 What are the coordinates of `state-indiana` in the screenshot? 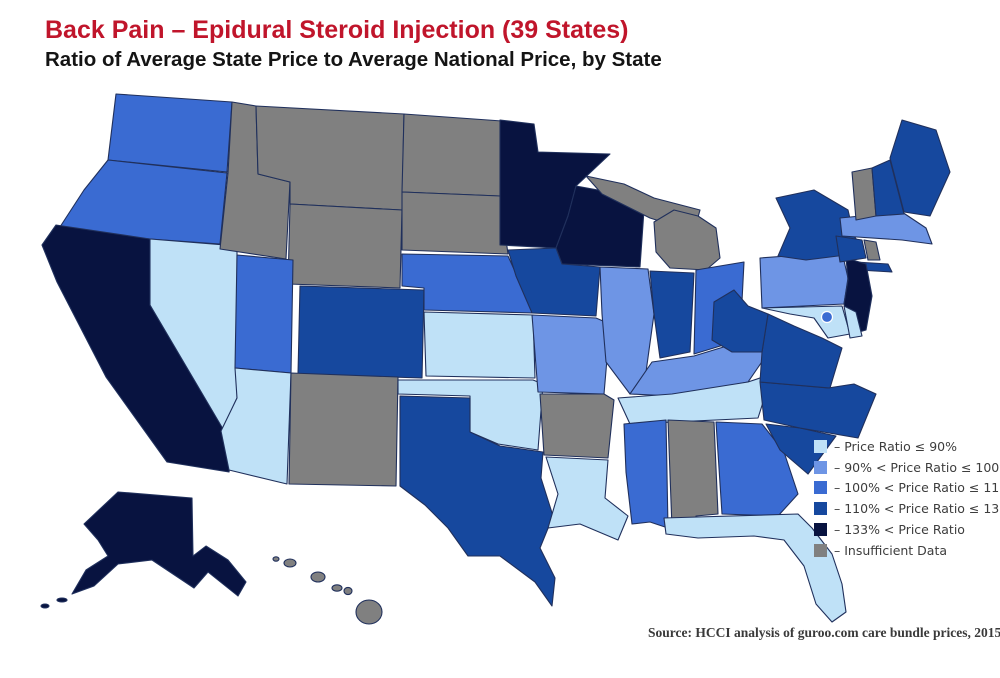 It's located at (672, 314).